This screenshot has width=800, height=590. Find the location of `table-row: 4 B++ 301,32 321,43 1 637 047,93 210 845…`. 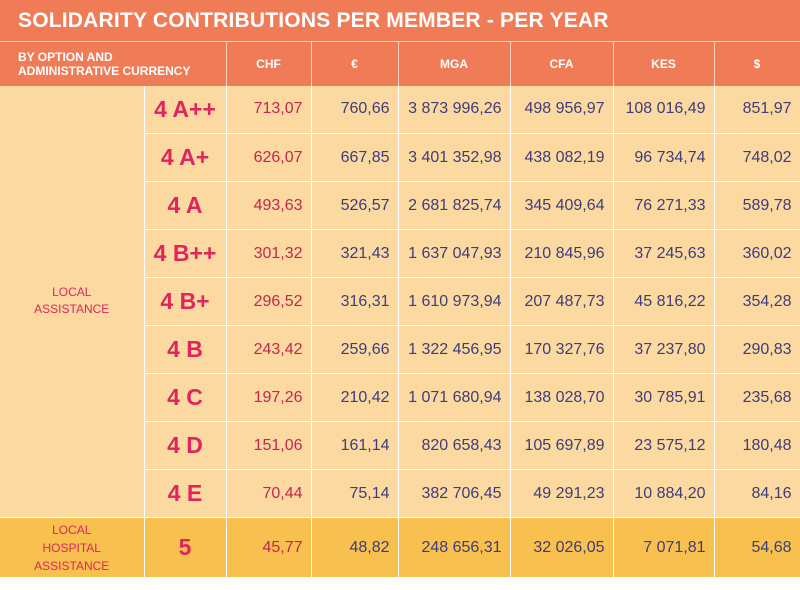

table-row: 4 B++ 301,32 321,43 1 637 047,93 210 845… is located at coordinates (400, 253).